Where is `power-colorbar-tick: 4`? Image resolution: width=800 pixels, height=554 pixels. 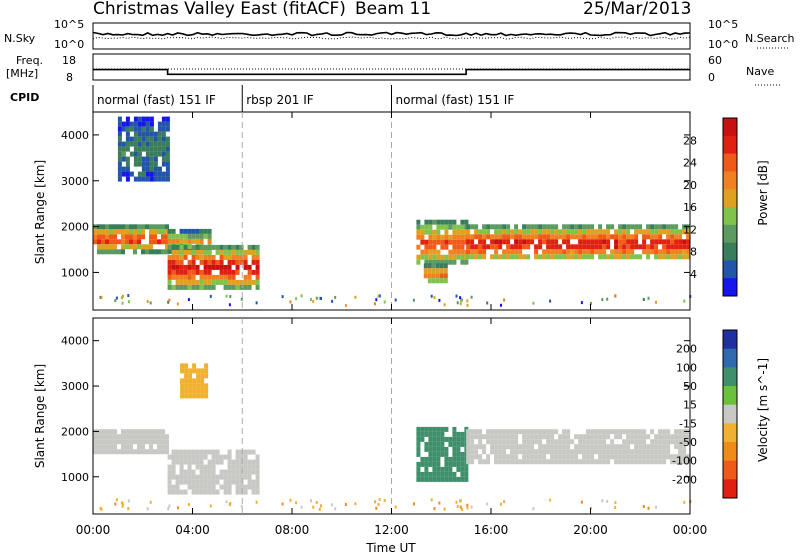
power-colorbar-tick: 4 is located at coordinates (693, 274).